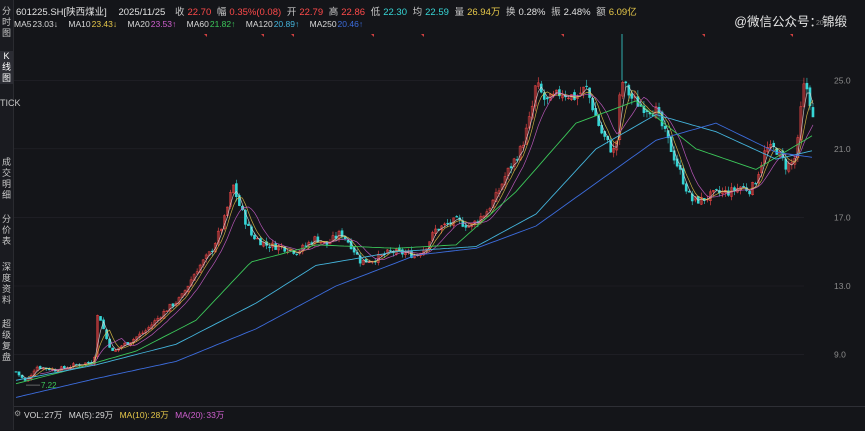  What do you see at coordinates (286, 24) in the screenshot?
I see `ma120-value: 20.89↑` at bounding box center [286, 24].